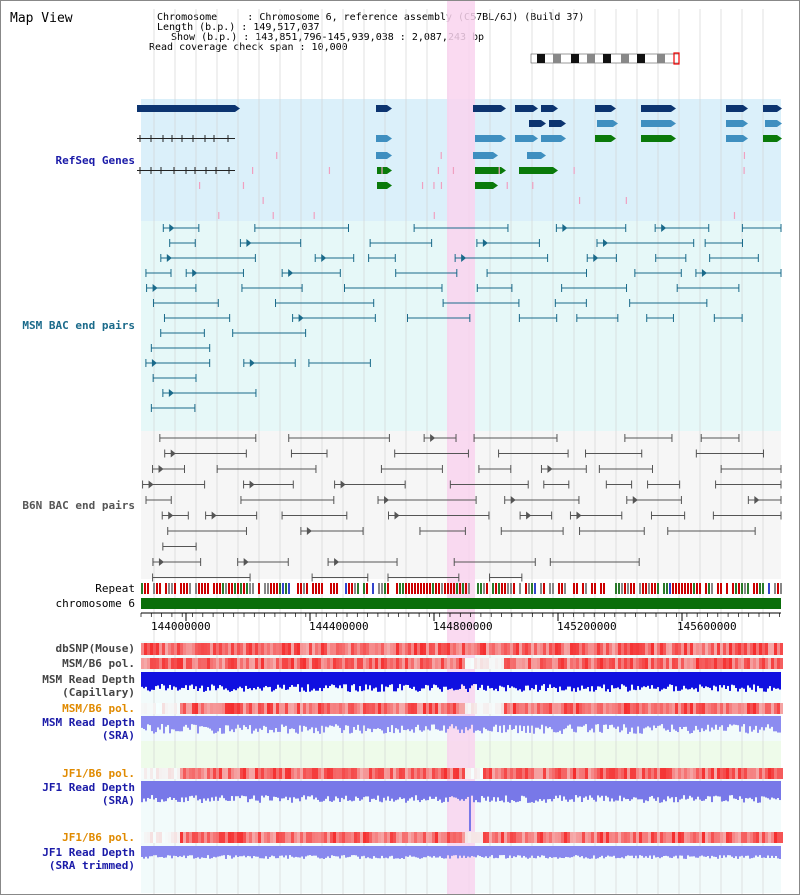 The image size is (800, 895). What do you see at coordinates (95, 160) in the screenshot?
I see `refseq-genes-label: RefSeq Genes` at bounding box center [95, 160].